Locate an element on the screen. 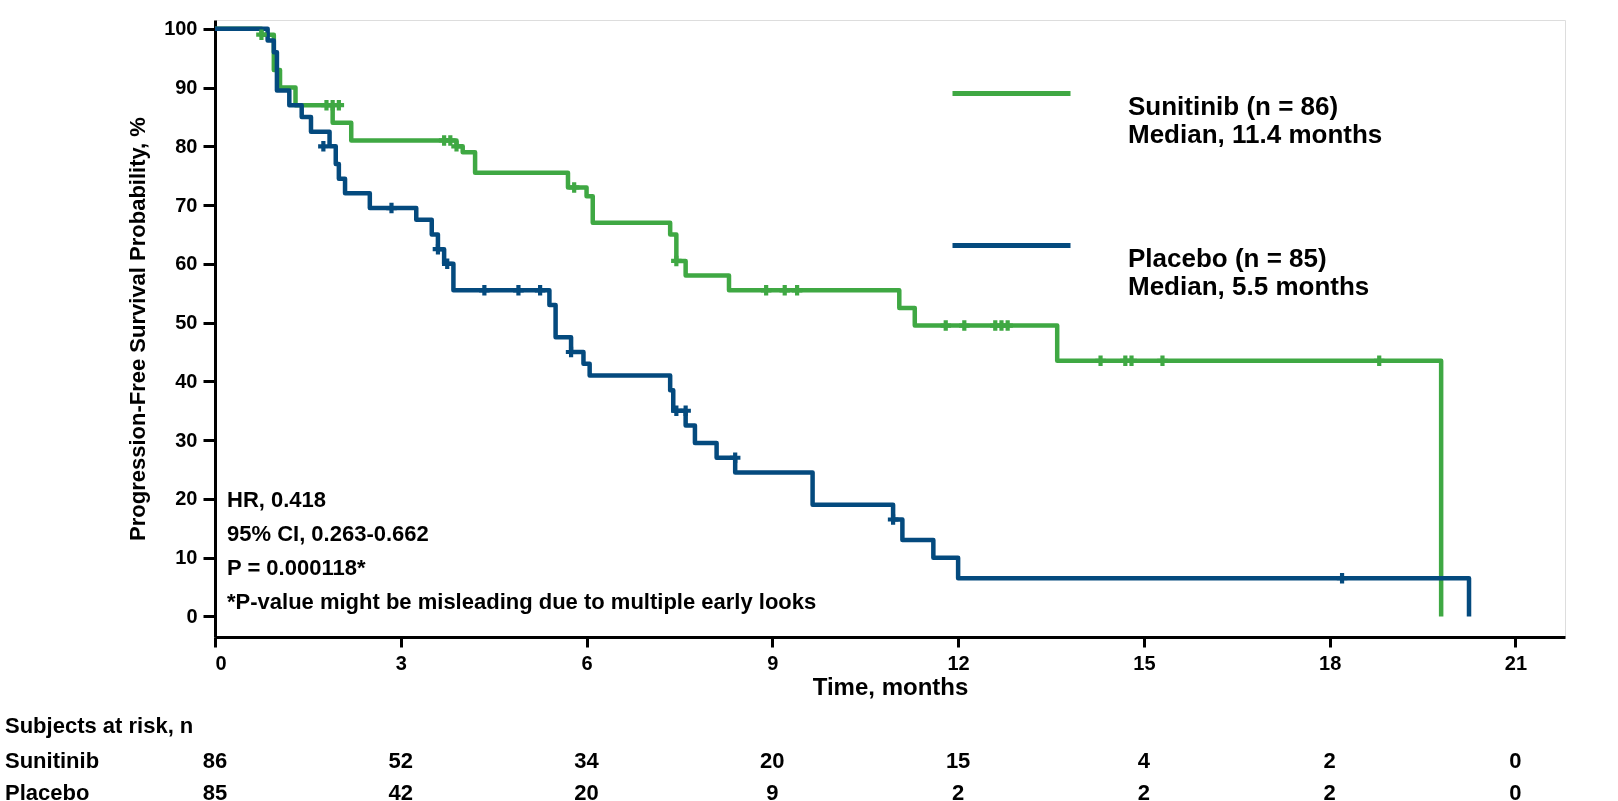 This screenshot has width=1618, height=801. y-tick-label: 60 is located at coordinates (186, 263).